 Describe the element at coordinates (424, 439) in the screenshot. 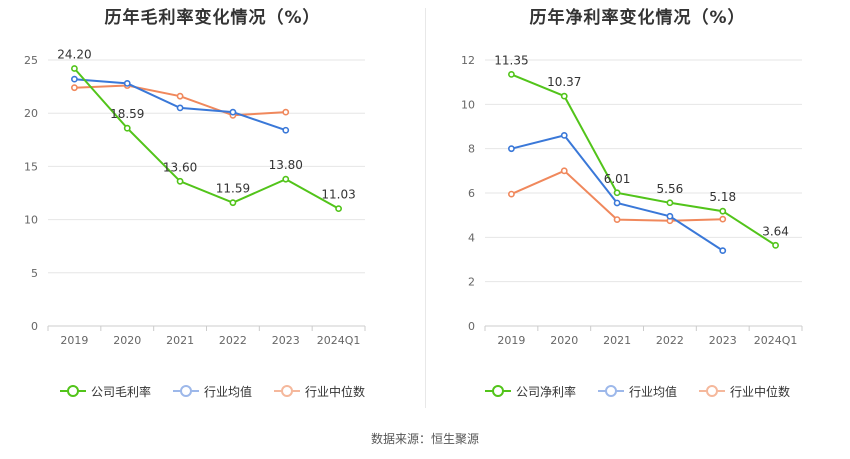

I see `data-source-note: 数据来源：恒生聚源` at that location.